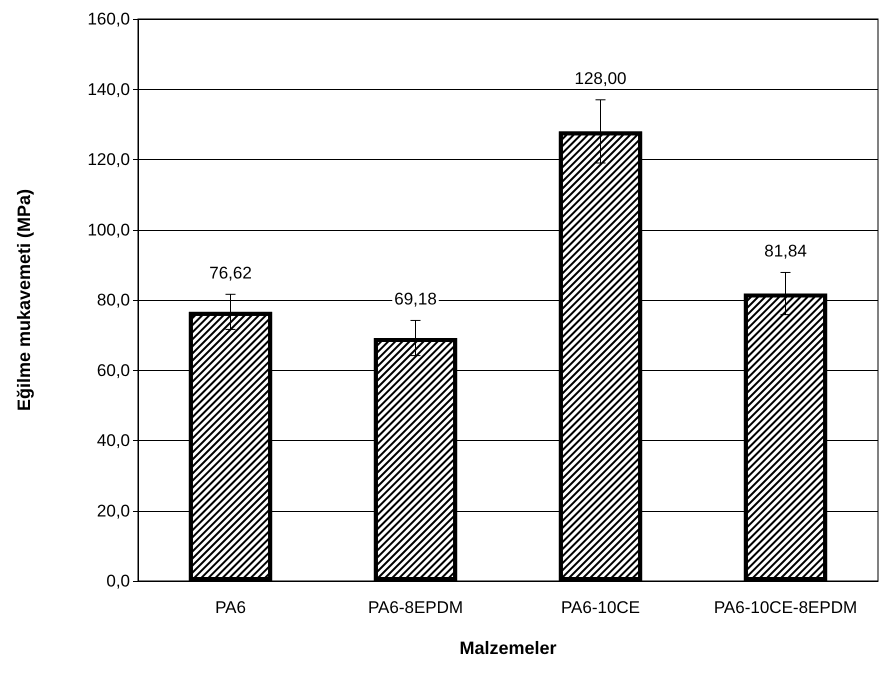 The image size is (892, 674). I want to click on y-tick-label: 80,0, so click(113, 300).